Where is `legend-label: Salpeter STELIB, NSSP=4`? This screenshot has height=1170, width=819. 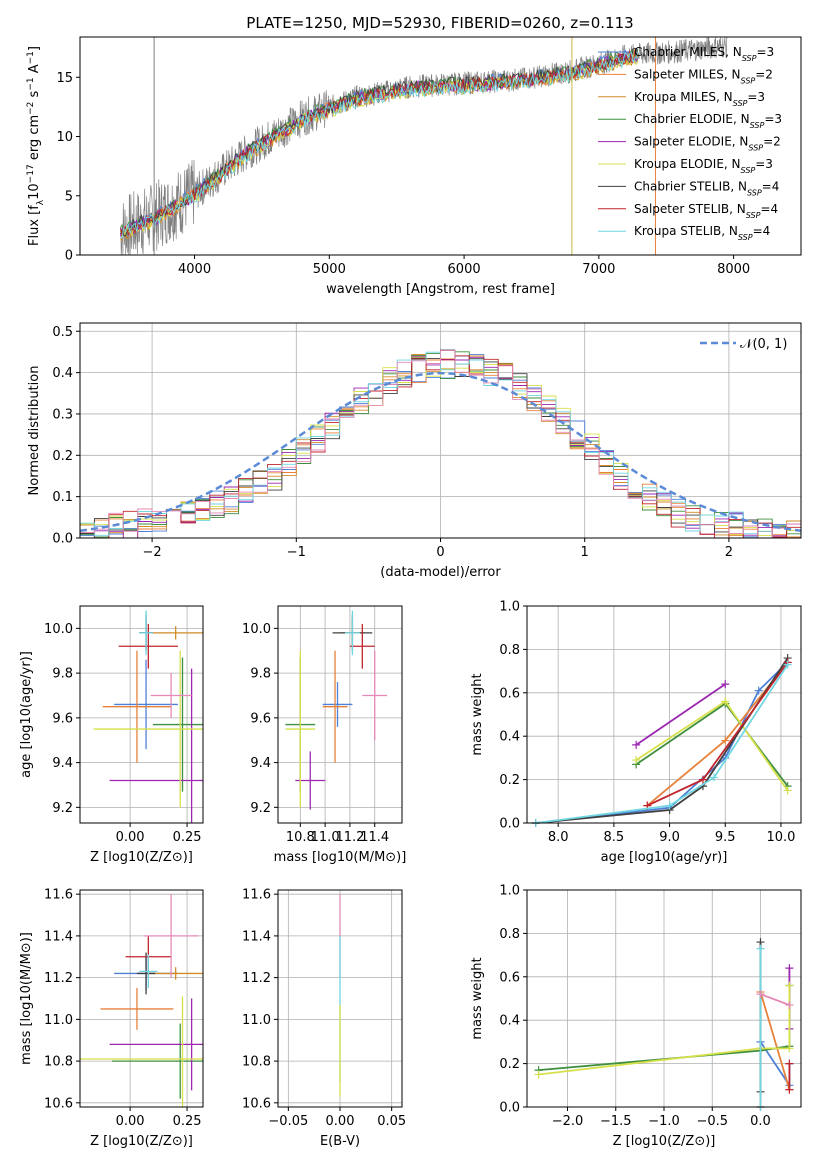 legend-label: Salpeter STELIB, NSSP=4 is located at coordinates (706, 211).